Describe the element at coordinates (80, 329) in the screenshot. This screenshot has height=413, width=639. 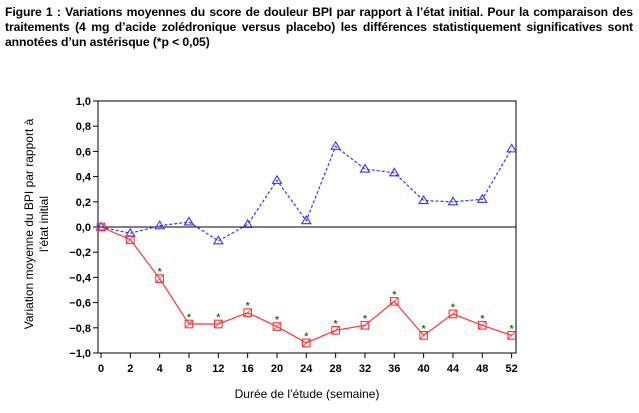
I see `y-tick-label: −0,8` at that location.